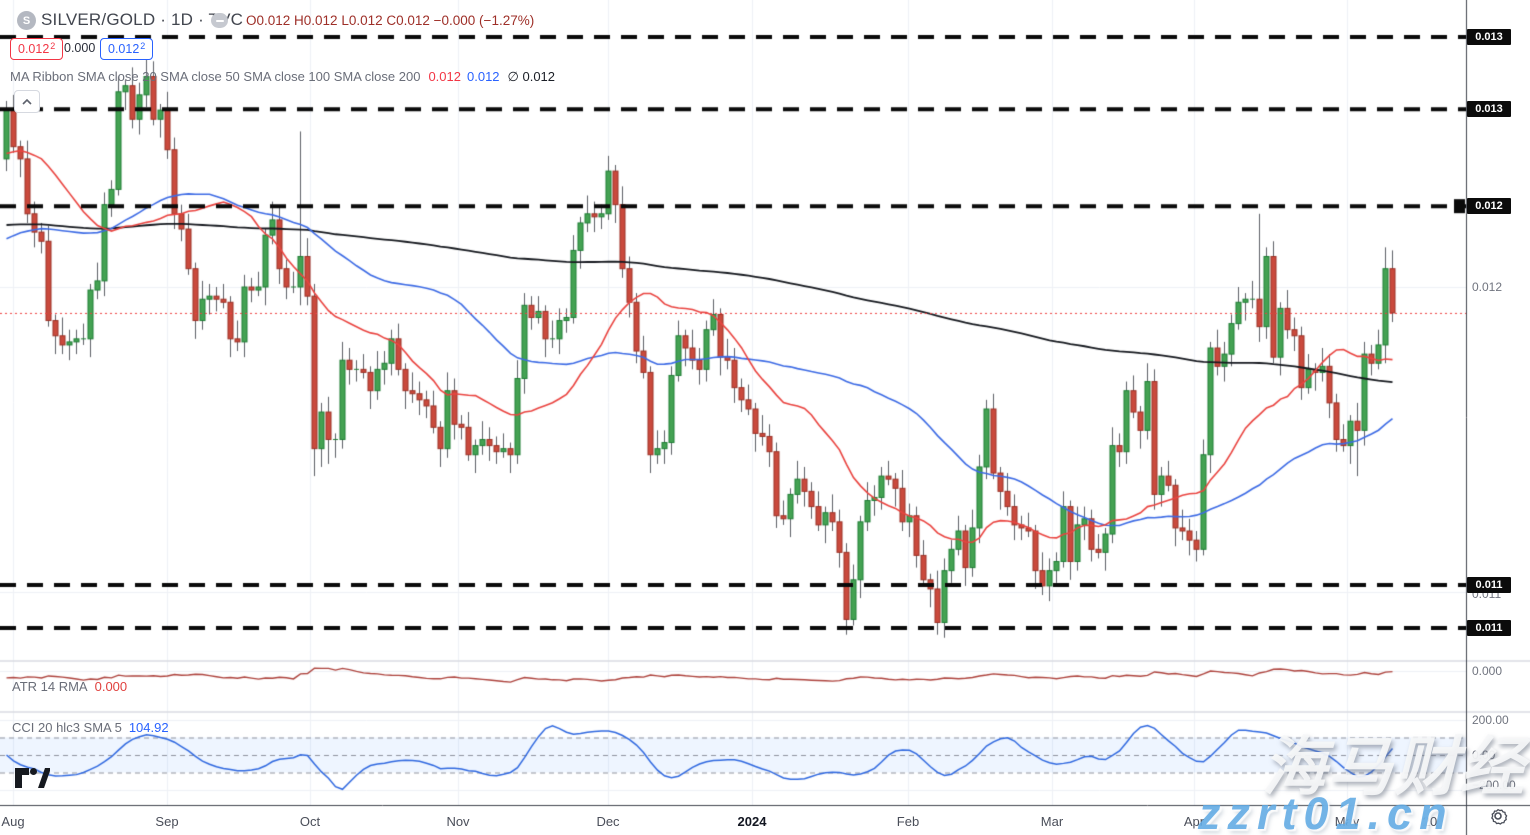  I want to click on time-axis-label: Aug, so click(13, 821).